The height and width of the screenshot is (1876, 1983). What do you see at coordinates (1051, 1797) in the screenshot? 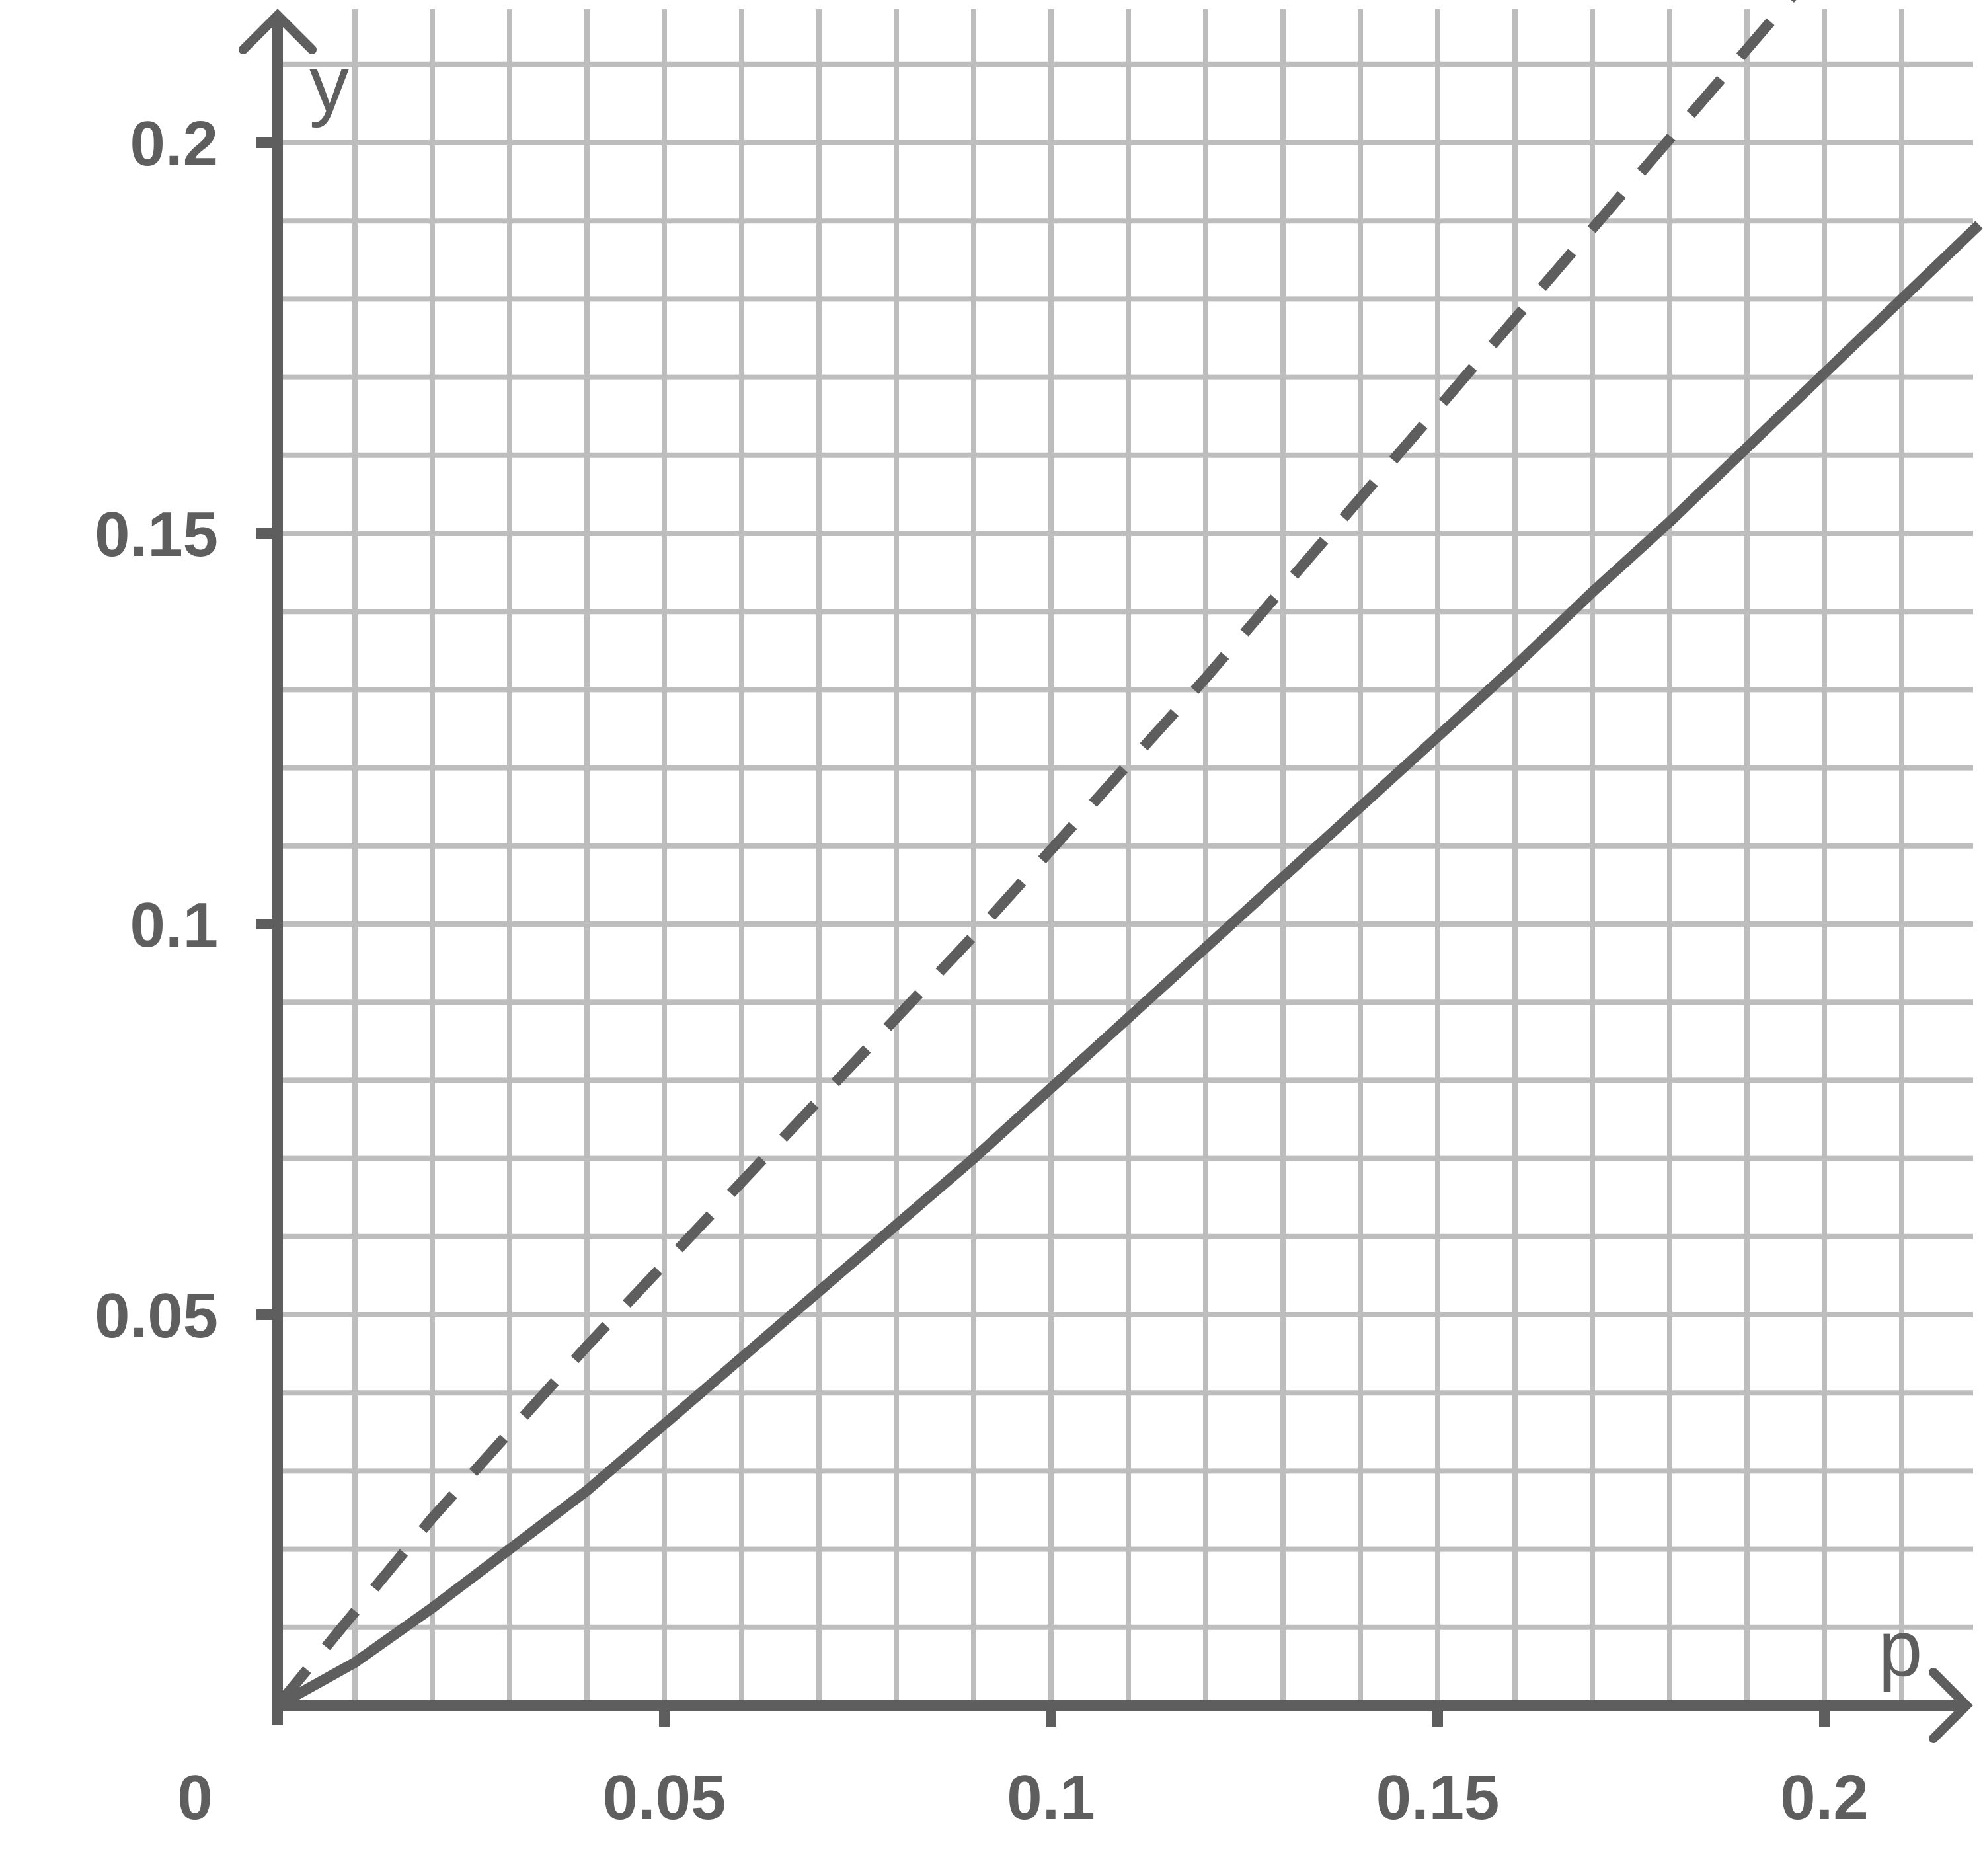
I see `x-tick-label: 0.1` at bounding box center [1051, 1797].